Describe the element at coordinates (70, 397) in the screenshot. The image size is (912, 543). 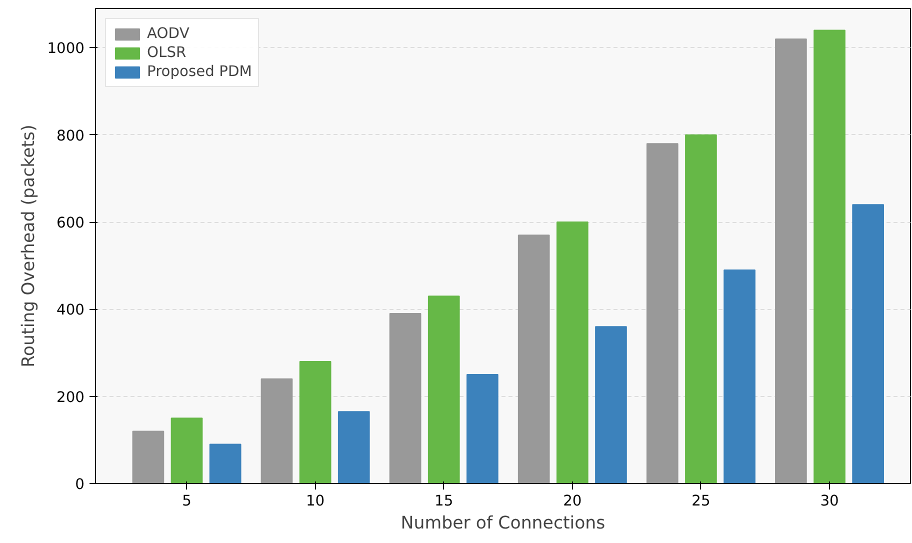
I see `y-tick-label: 200` at that location.